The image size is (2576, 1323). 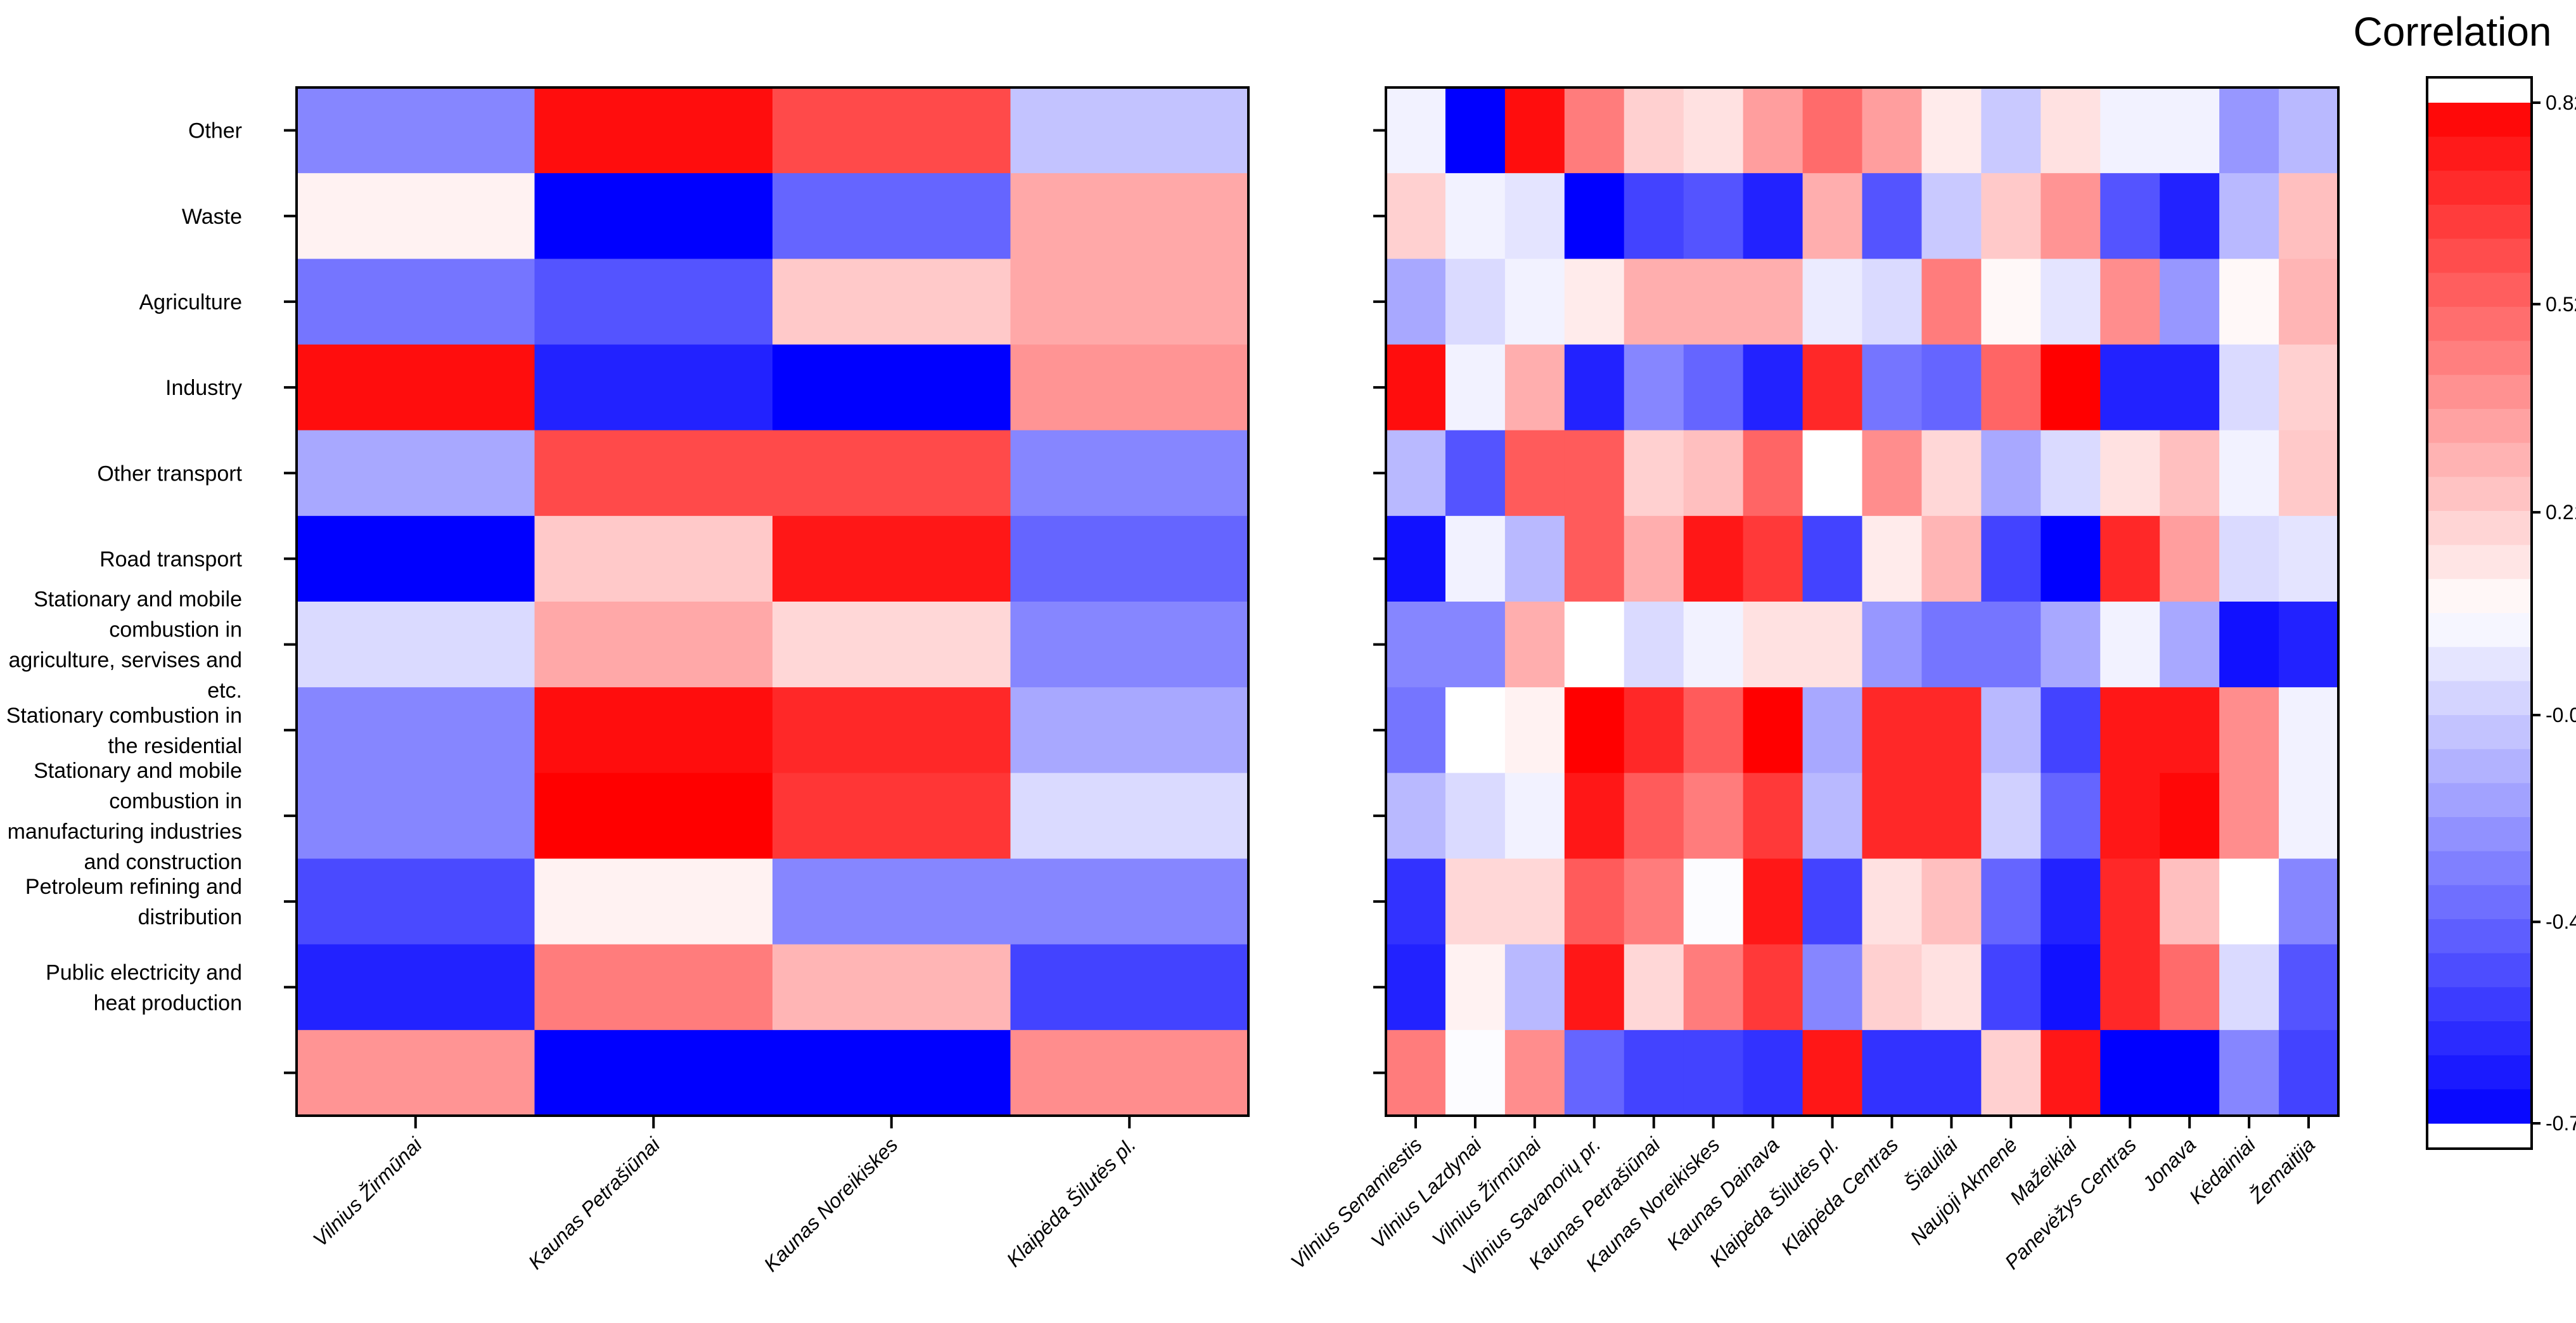 I want to click on colorbar-title: Correlation, so click(x=2452, y=32).